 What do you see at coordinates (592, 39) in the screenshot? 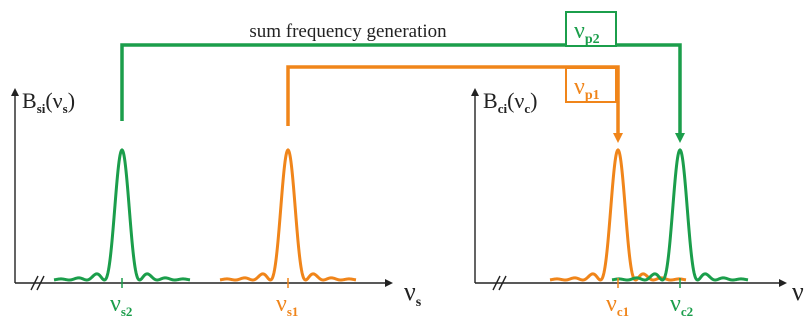
I see `pump-green-sub: p2` at bounding box center [592, 39].